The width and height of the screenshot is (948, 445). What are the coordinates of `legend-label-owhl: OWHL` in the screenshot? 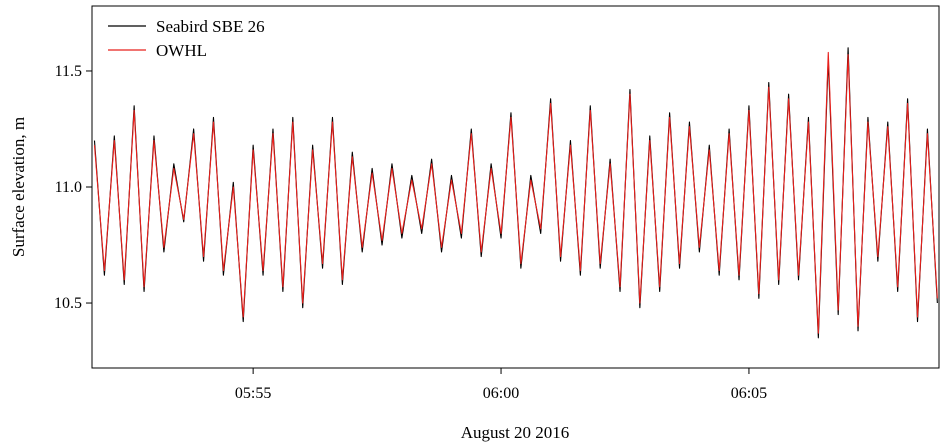 It's located at (181, 50).